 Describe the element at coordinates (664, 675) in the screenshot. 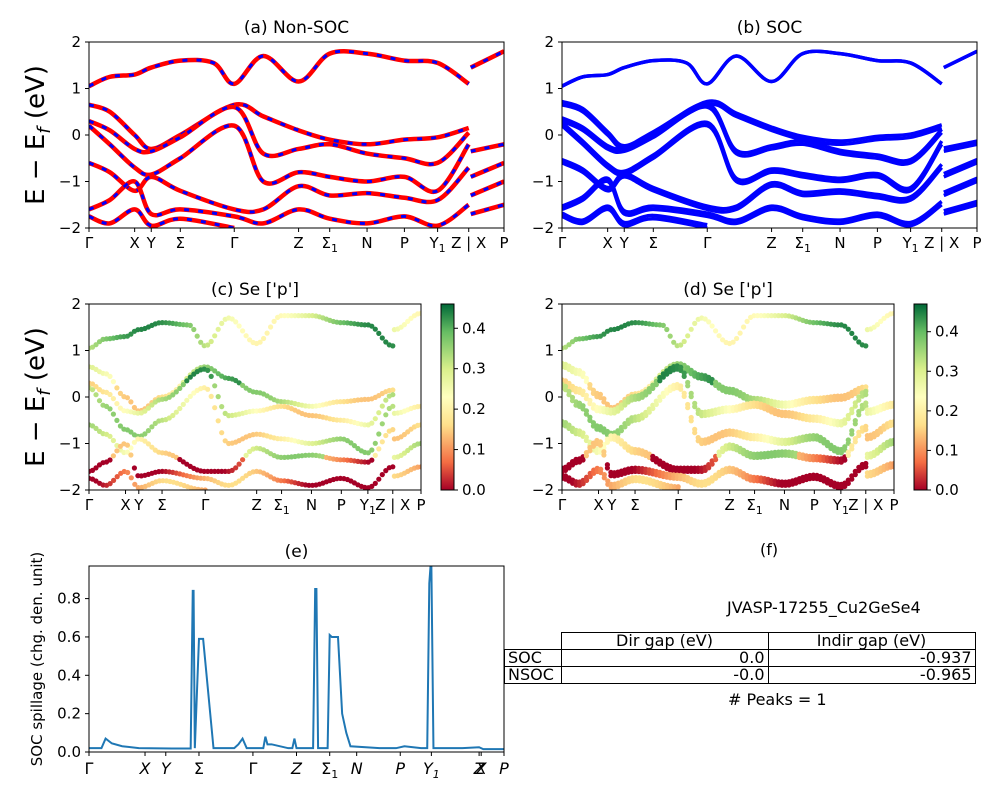

I see `table-cell: -0.0` at that location.